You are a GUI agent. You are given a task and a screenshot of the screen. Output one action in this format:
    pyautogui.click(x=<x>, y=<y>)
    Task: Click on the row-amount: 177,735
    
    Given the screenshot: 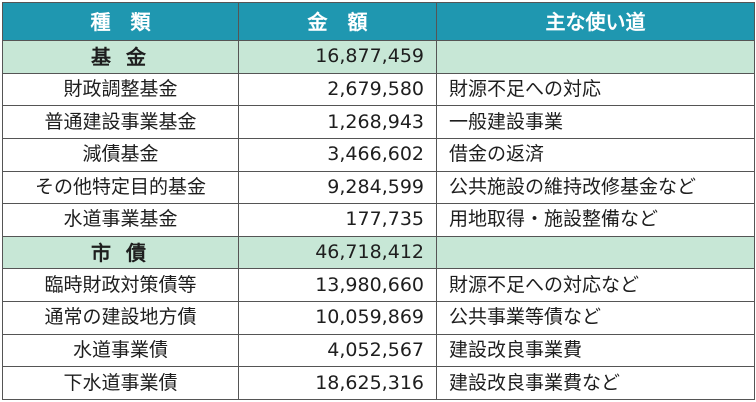 What is the action you would take?
    pyautogui.click(x=337, y=220)
    